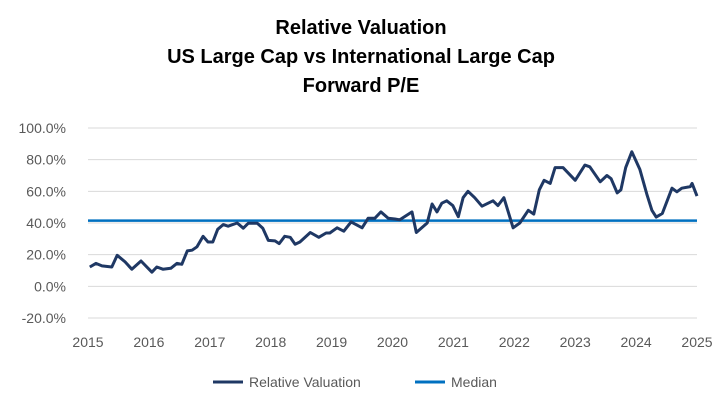 This screenshot has width=722, height=411. Describe the element at coordinates (392, 342) in the screenshot. I see `x-tick-label: 2020` at that location.